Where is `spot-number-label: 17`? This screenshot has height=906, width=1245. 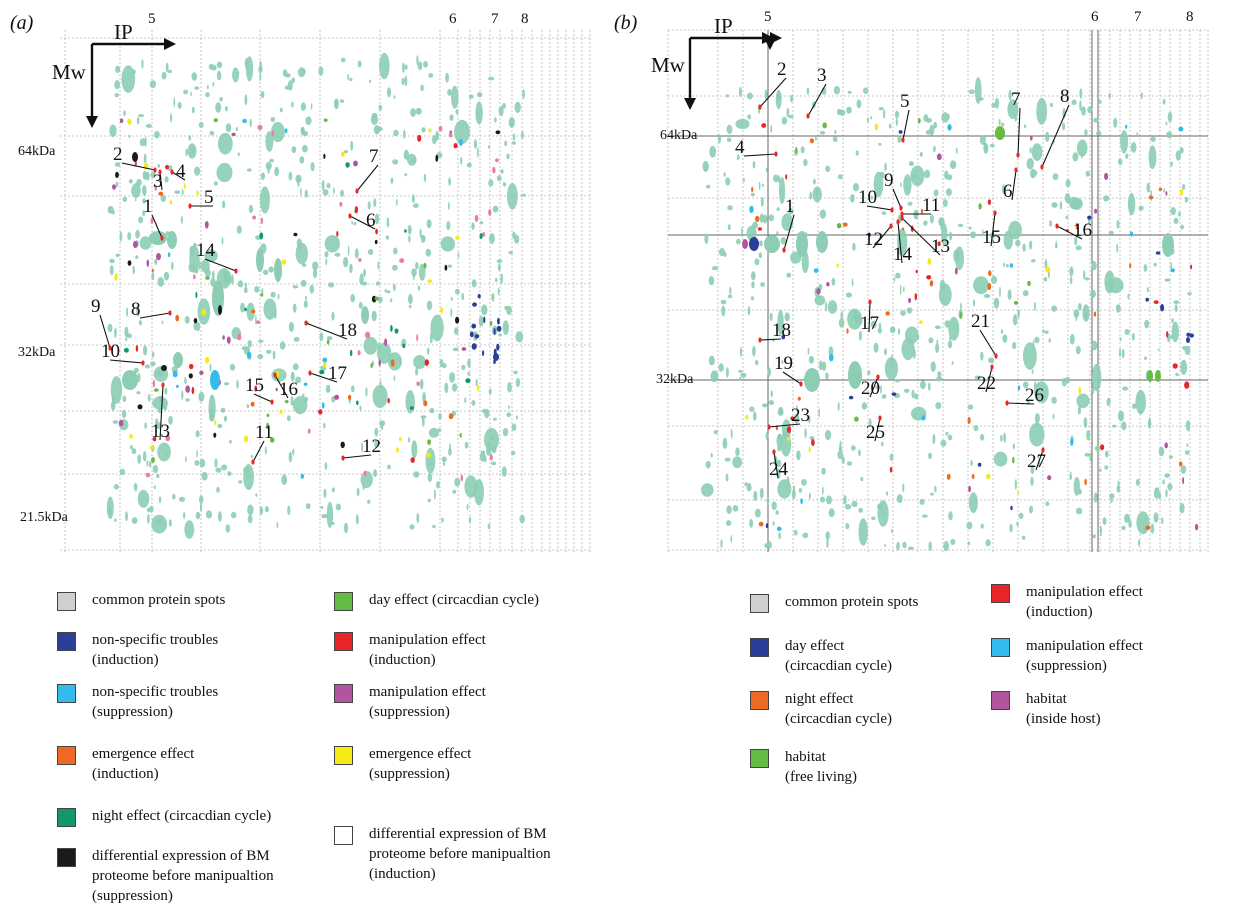
spot-number-label: 17 is located at coordinates (337, 373).